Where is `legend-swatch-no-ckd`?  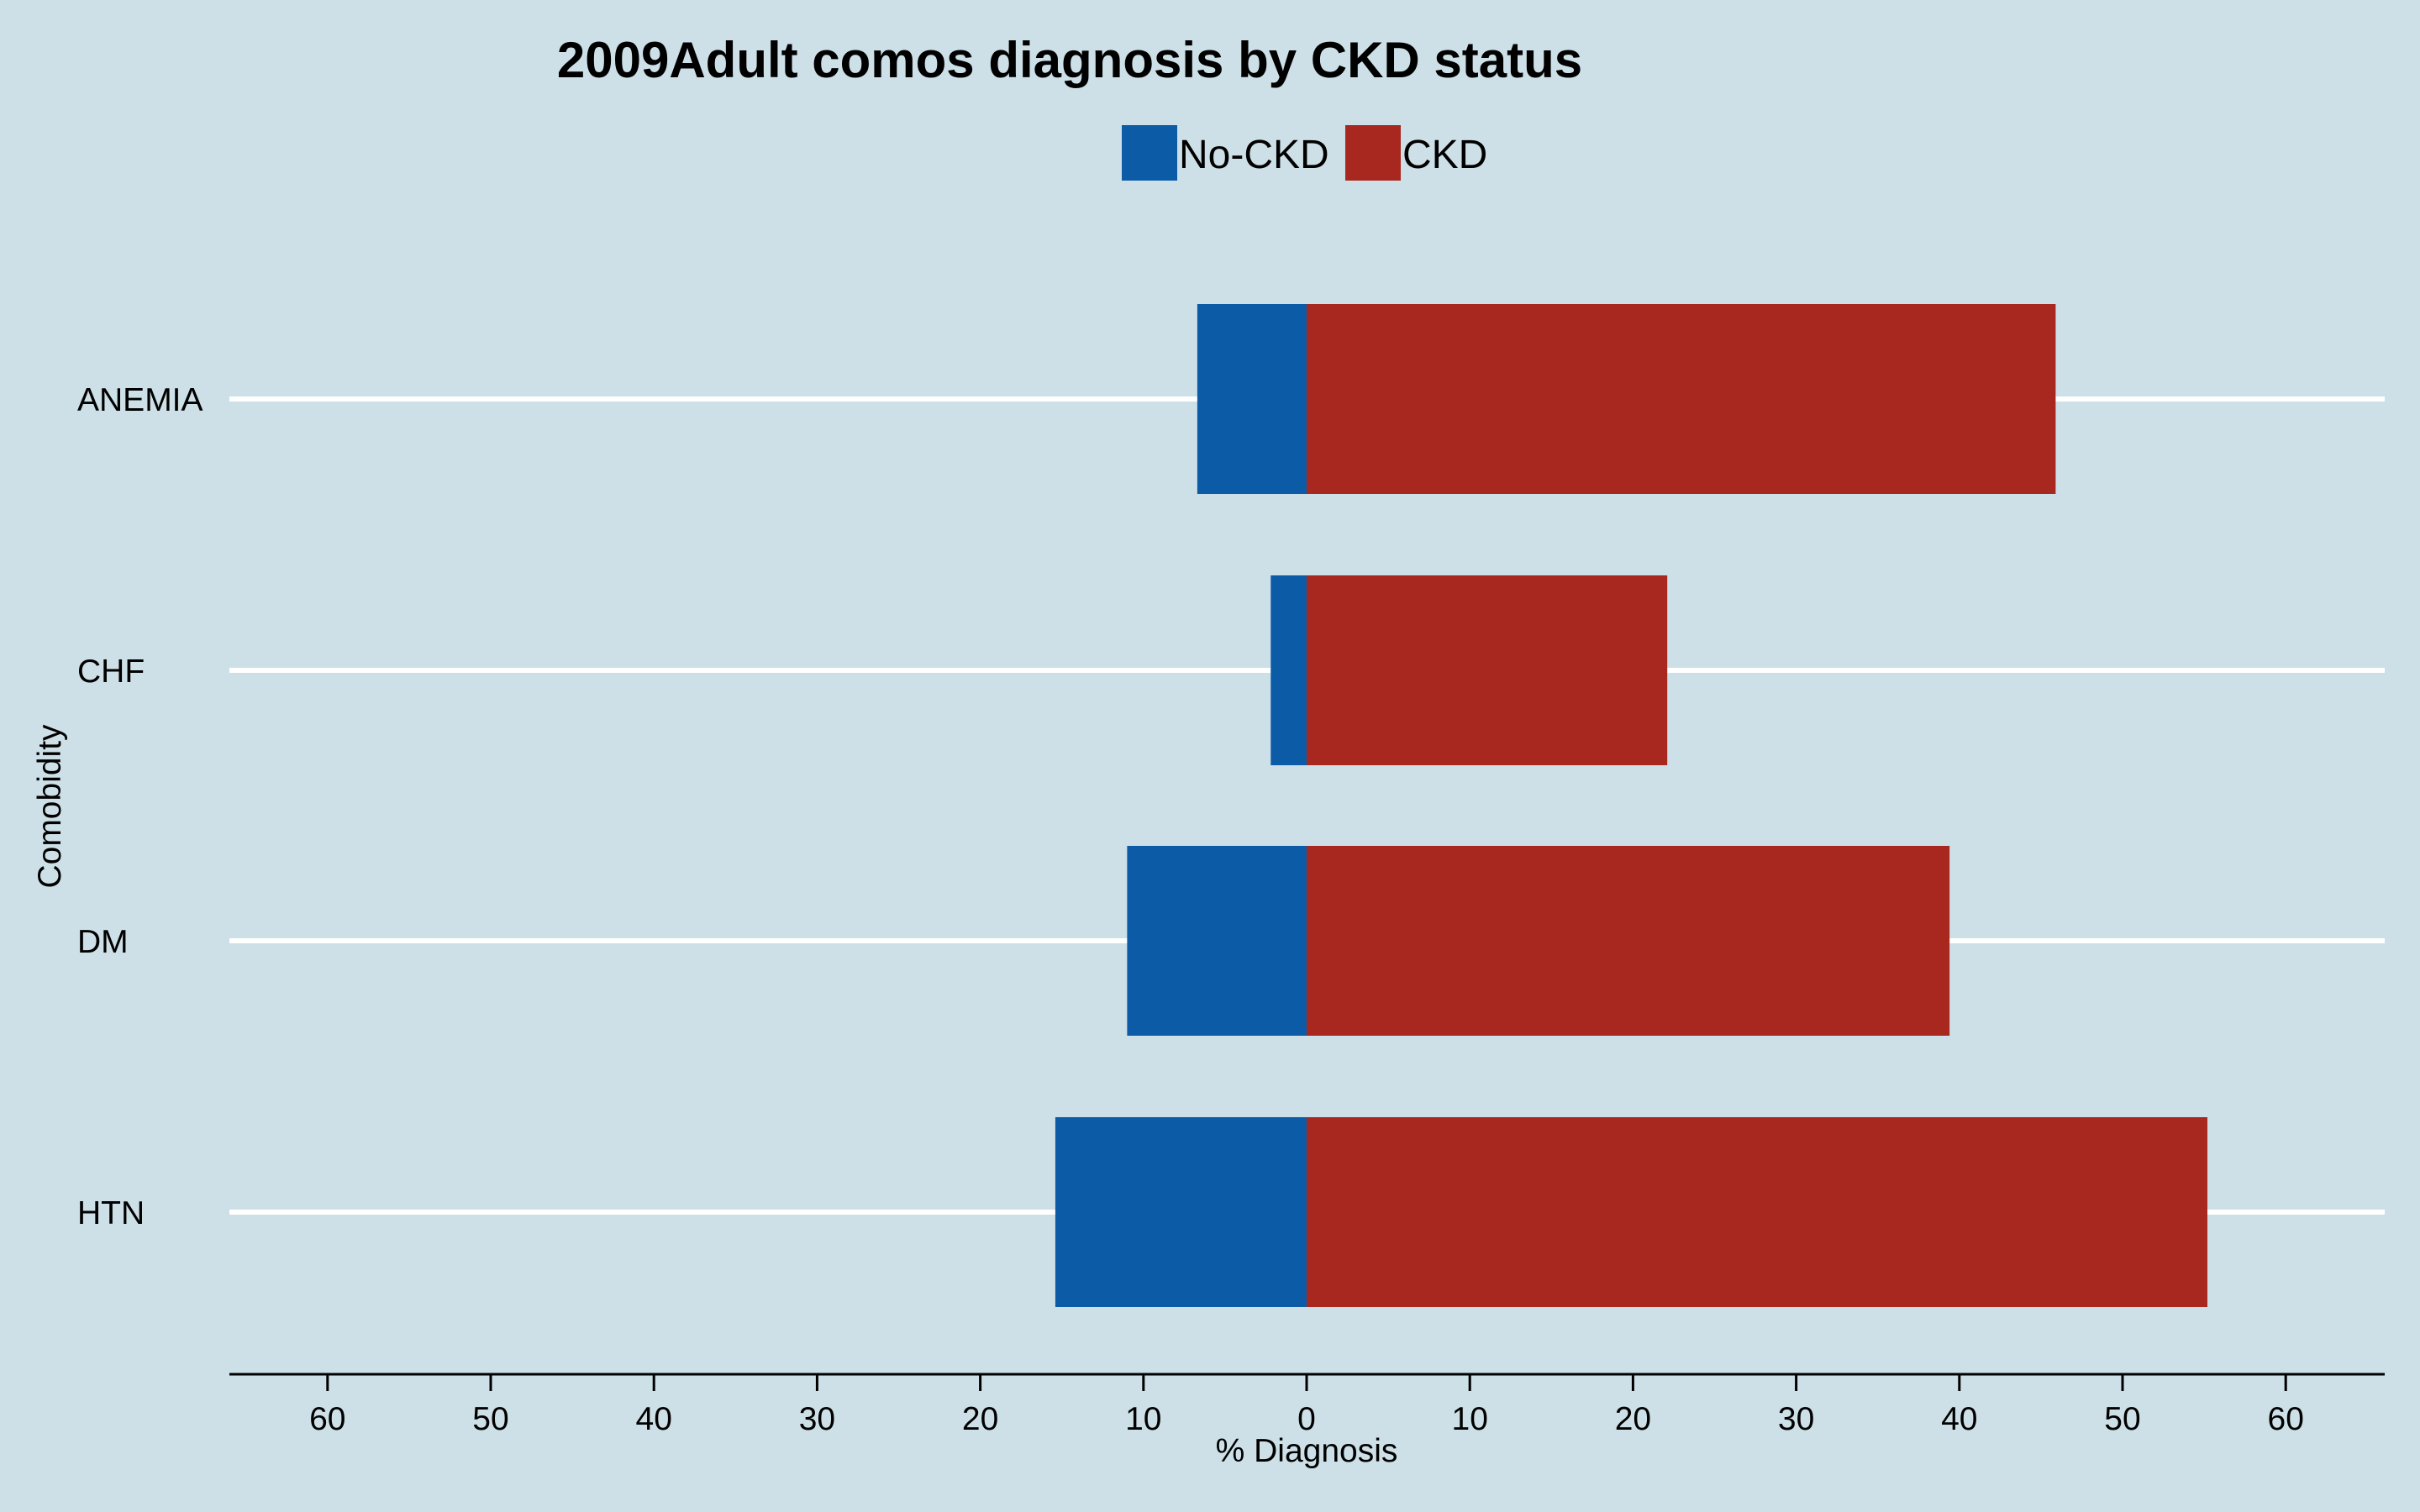
legend-swatch-no-ckd is located at coordinates (1149, 153).